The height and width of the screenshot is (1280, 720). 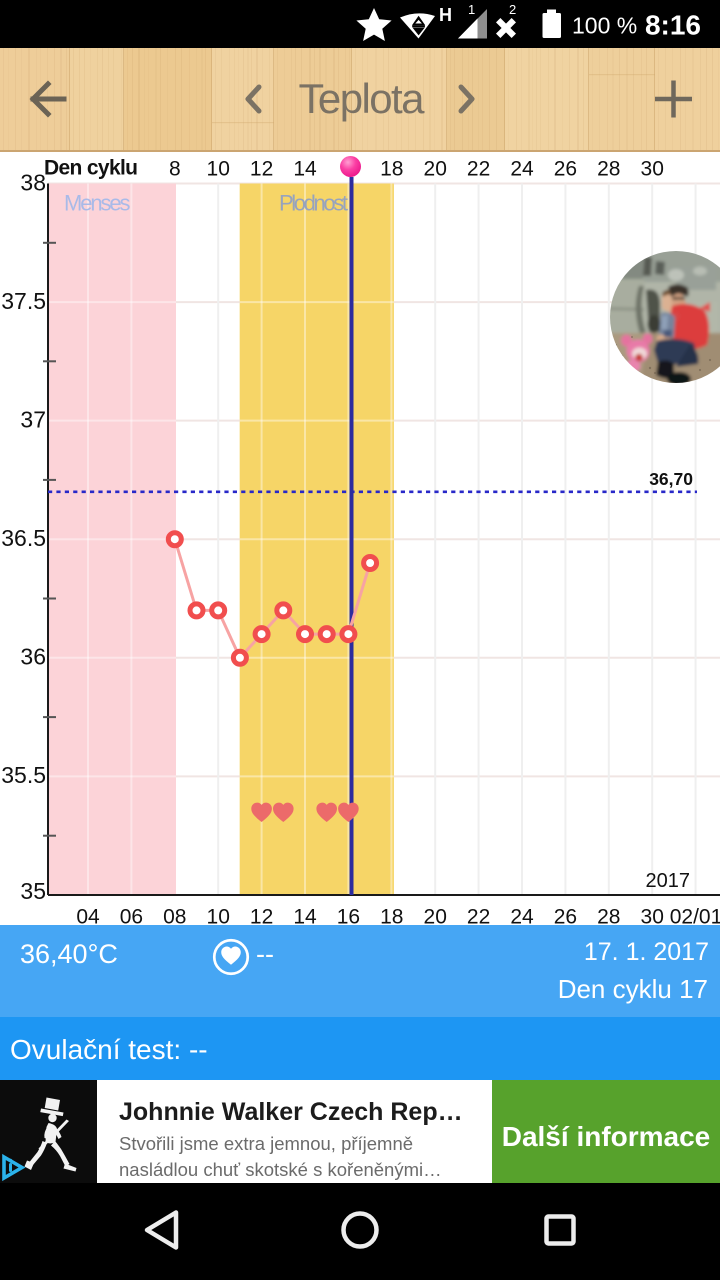 What do you see at coordinates (445, 15) in the screenshot?
I see `svg-text: H` at bounding box center [445, 15].